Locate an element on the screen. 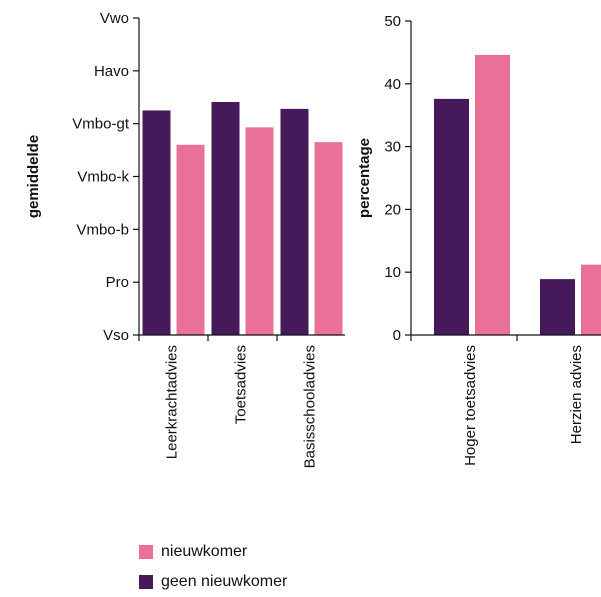 This screenshot has width=601, height=597. bar-nieuwkomer-basisschooladvies is located at coordinates (328, 238).